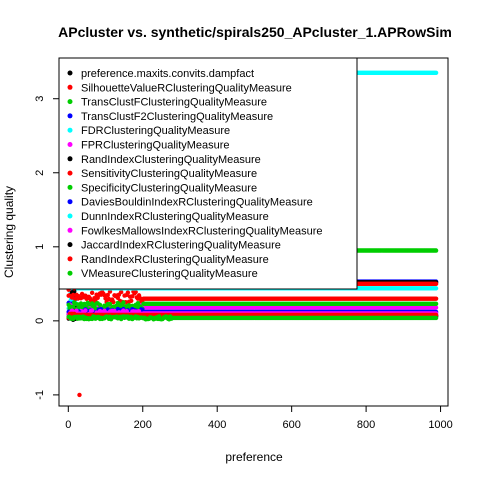 The height and width of the screenshot is (480, 480). Describe the element at coordinates (40, 99) in the screenshot. I see `y-tick-label: 3` at that location.